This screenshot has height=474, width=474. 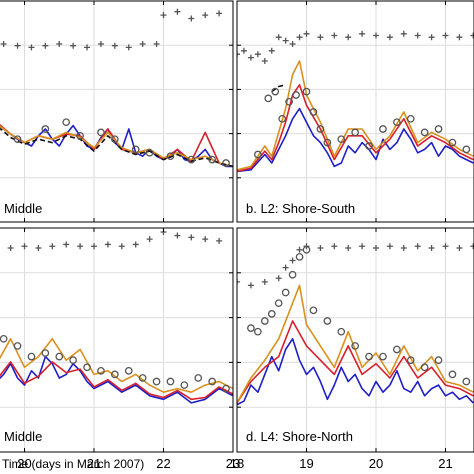 I want to click on series-line-black, so click(x=278, y=88).